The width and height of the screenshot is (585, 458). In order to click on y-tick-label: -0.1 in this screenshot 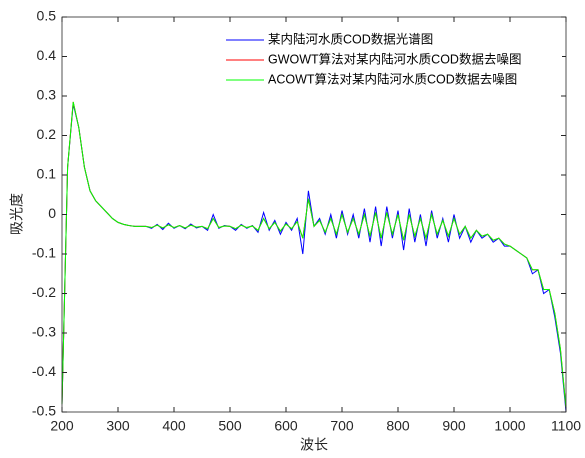, I will do `click(44, 253)`.